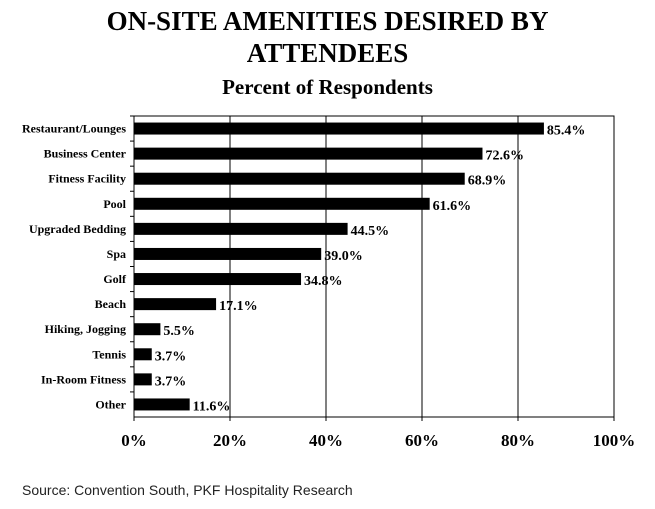 The width and height of the screenshot is (655, 509). Describe the element at coordinates (83, 379) in the screenshot. I see `category-label: In-Room Fitness` at that location.